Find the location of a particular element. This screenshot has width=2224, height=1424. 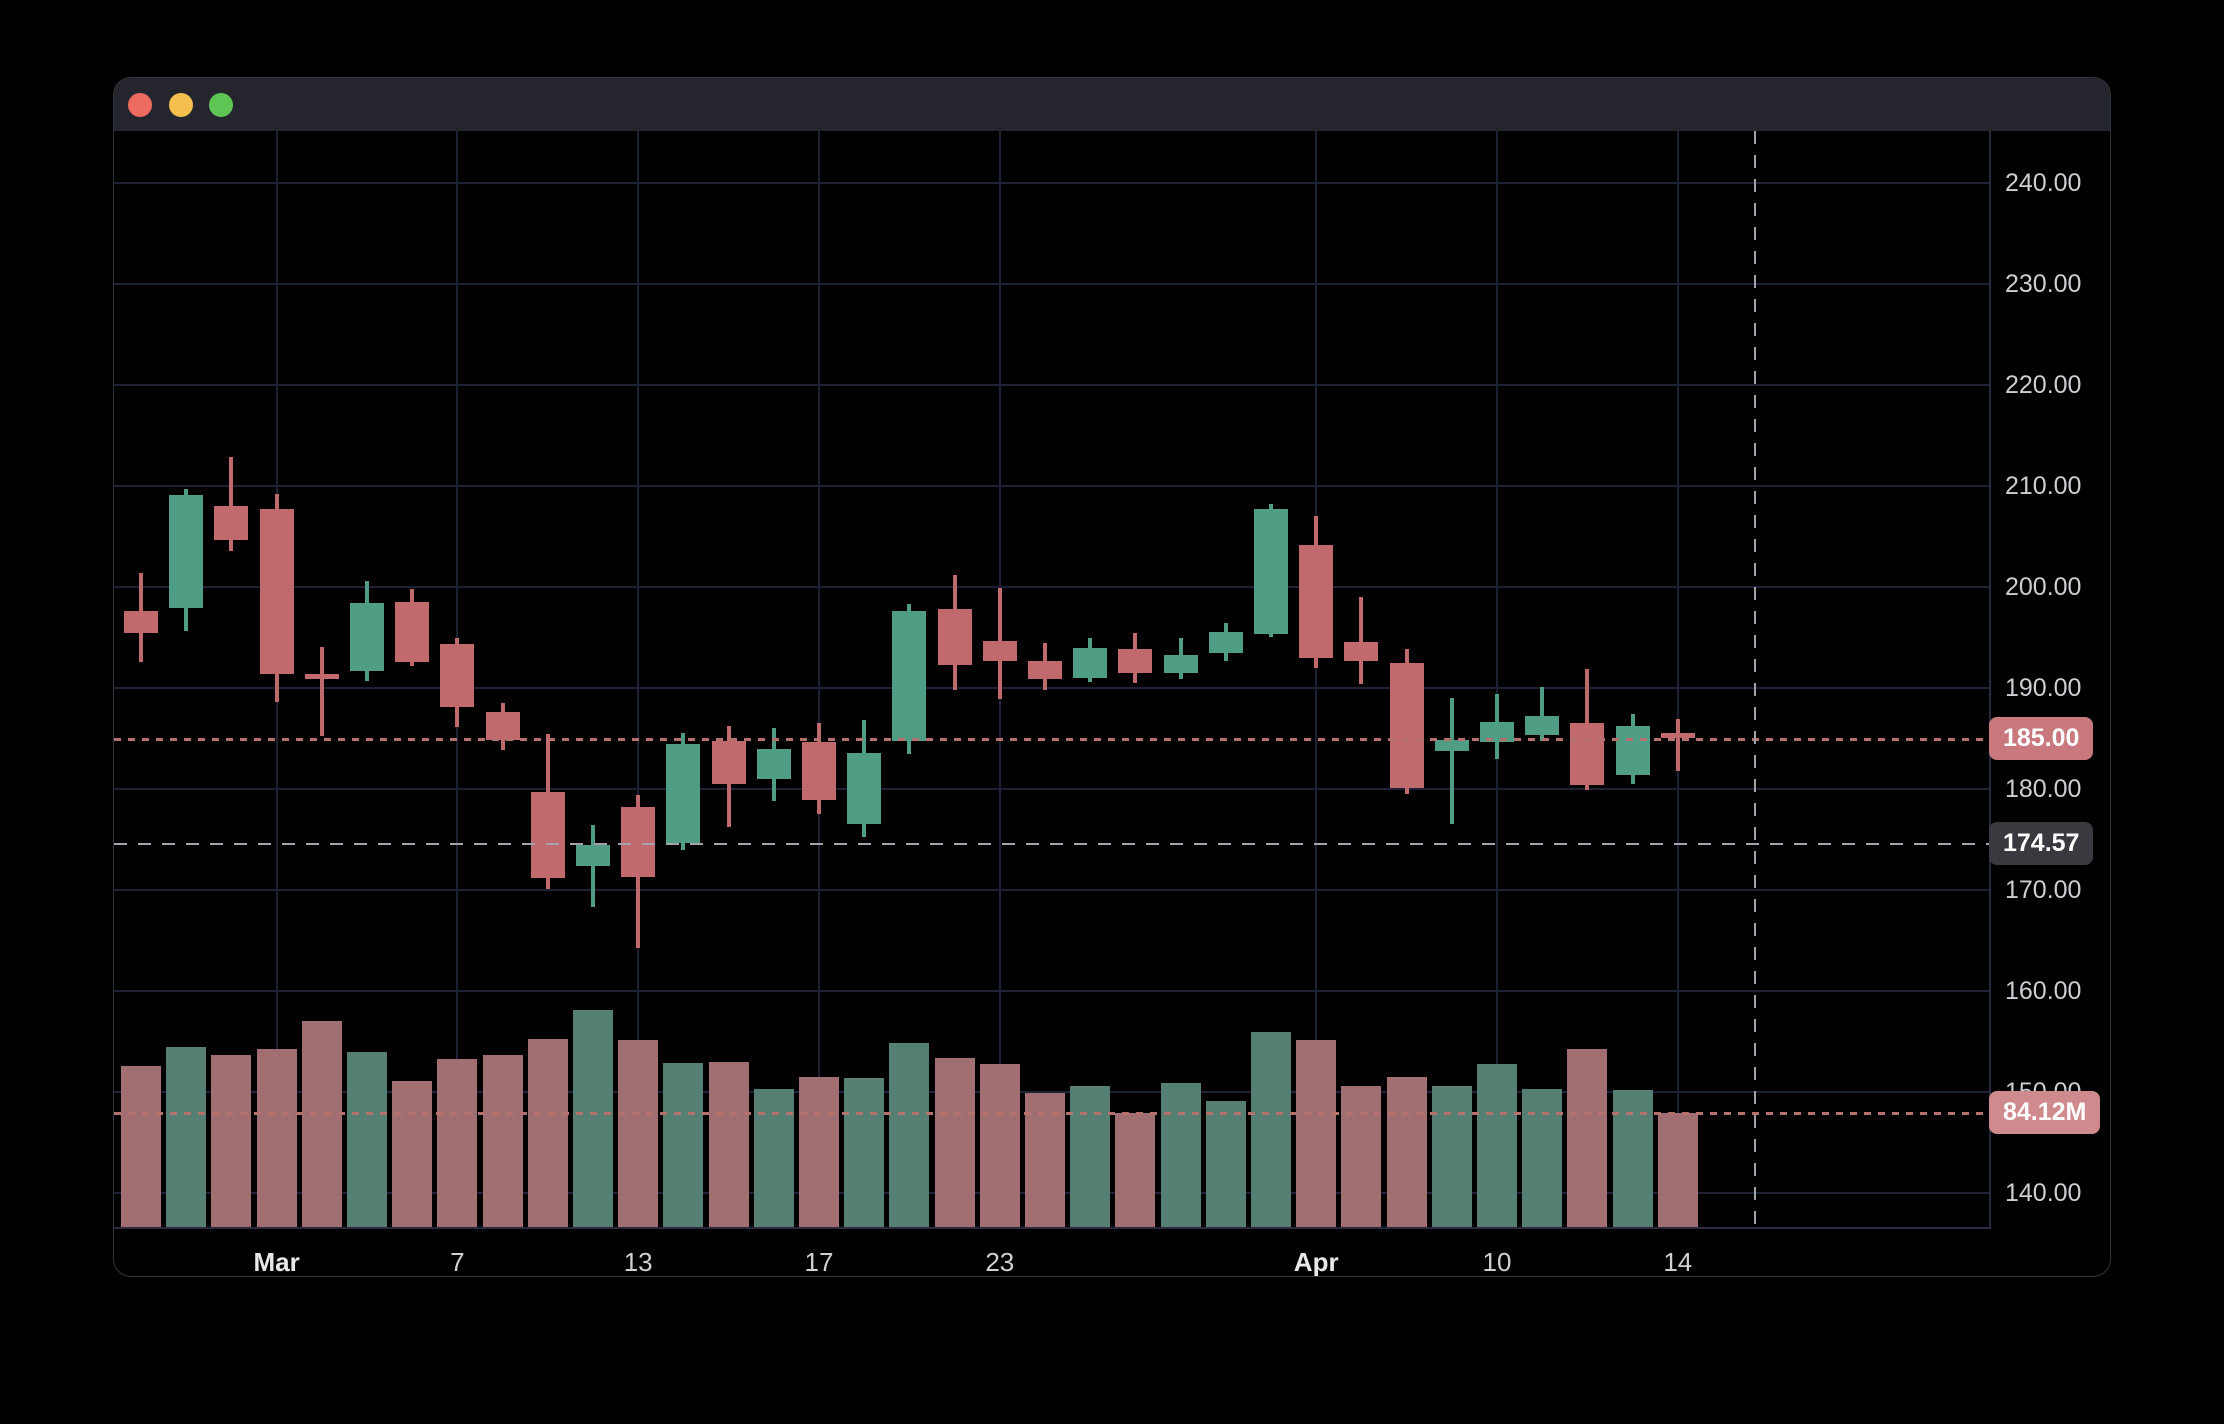

minimize-button is located at coordinates (181, 105).